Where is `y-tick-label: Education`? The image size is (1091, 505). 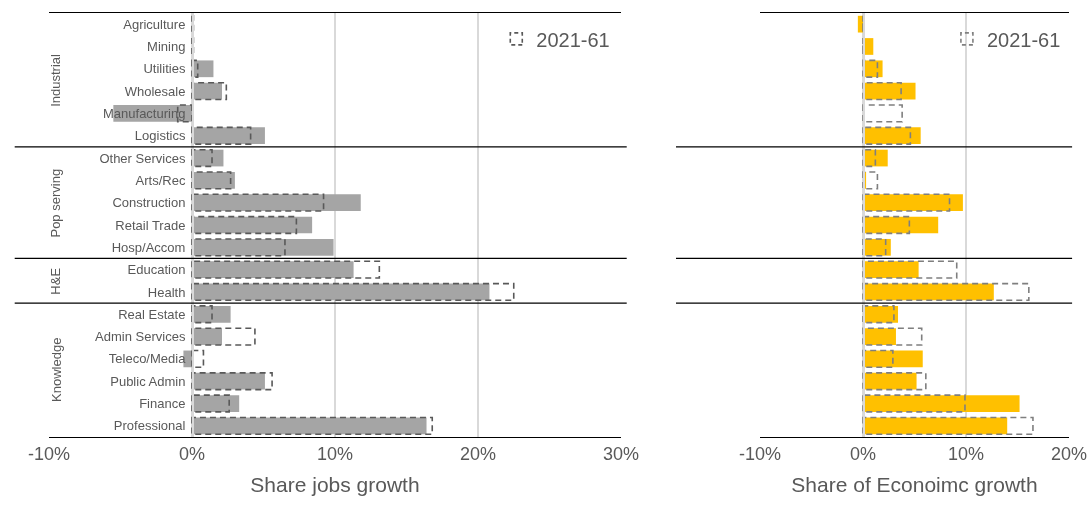 y-tick-label: Education is located at coordinates (156, 270).